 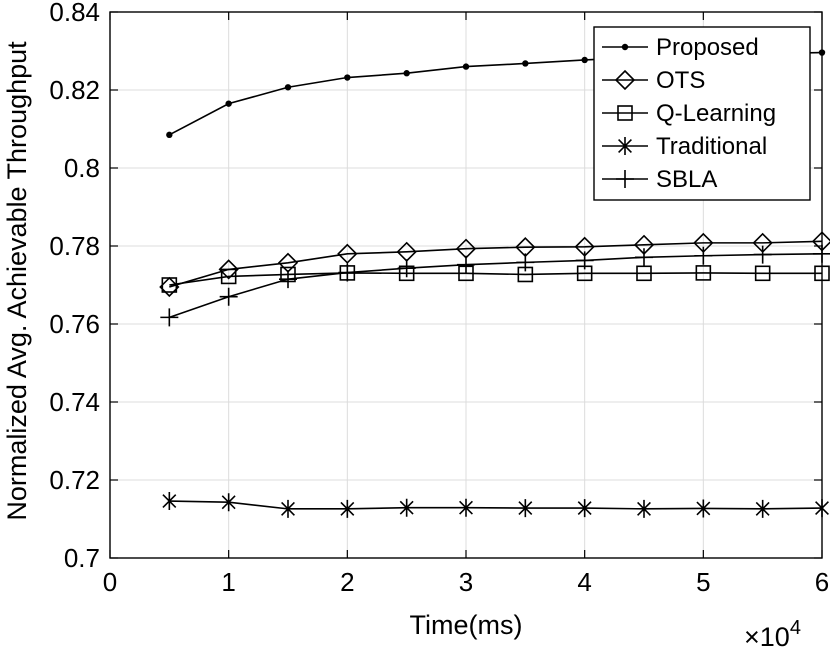 What do you see at coordinates (680, 80) in the screenshot?
I see `legend-label: OTS` at bounding box center [680, 80].